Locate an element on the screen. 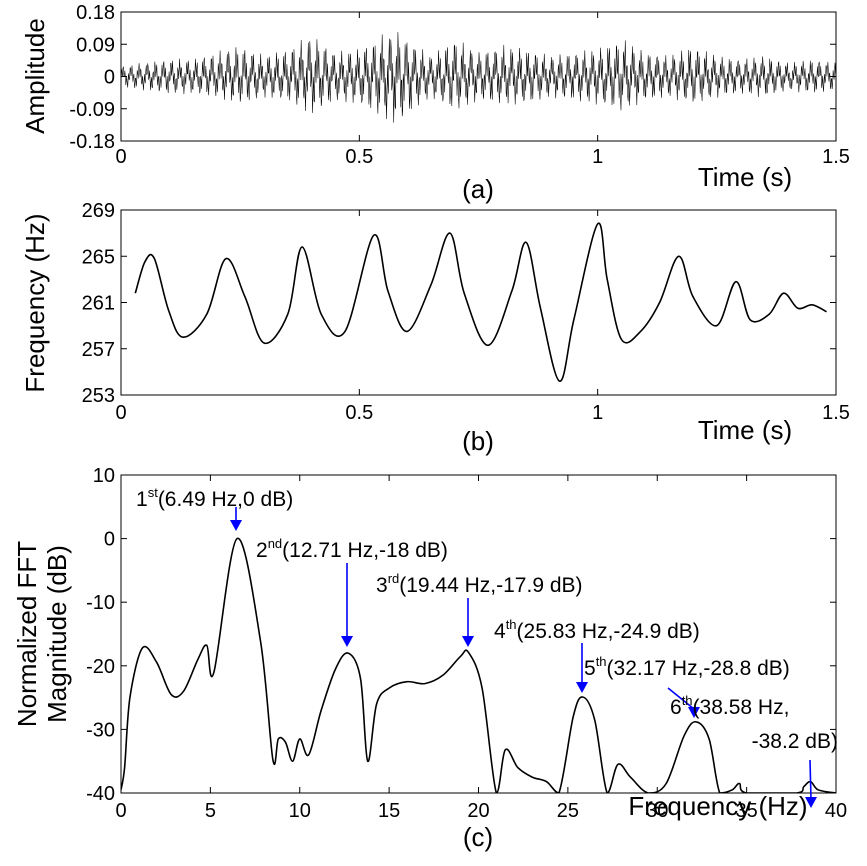 Image resolution: width=867 pixels, height=866 pixels. x-tick-label: 15 is located at coordinates (389, 811).